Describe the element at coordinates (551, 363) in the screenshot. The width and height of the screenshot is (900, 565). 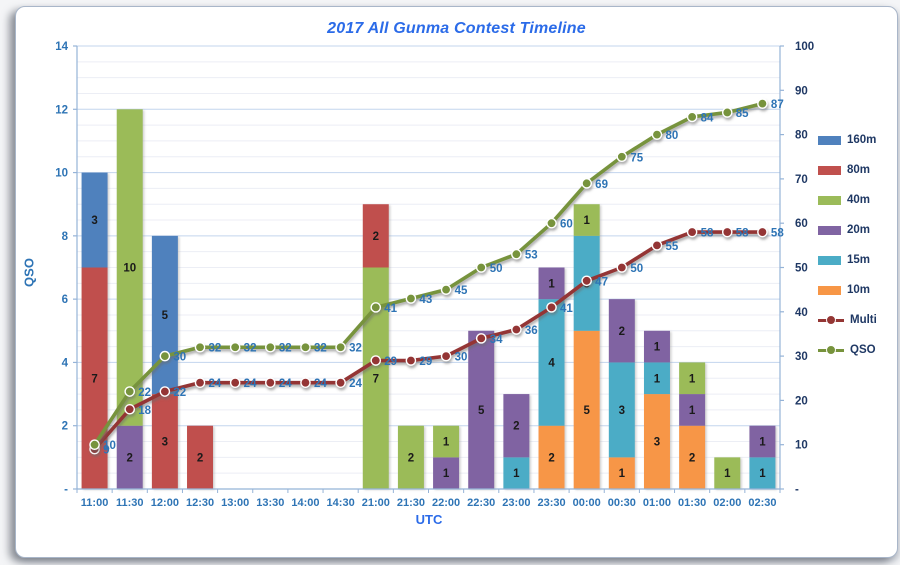
I see `bar-label: 4` at that location.